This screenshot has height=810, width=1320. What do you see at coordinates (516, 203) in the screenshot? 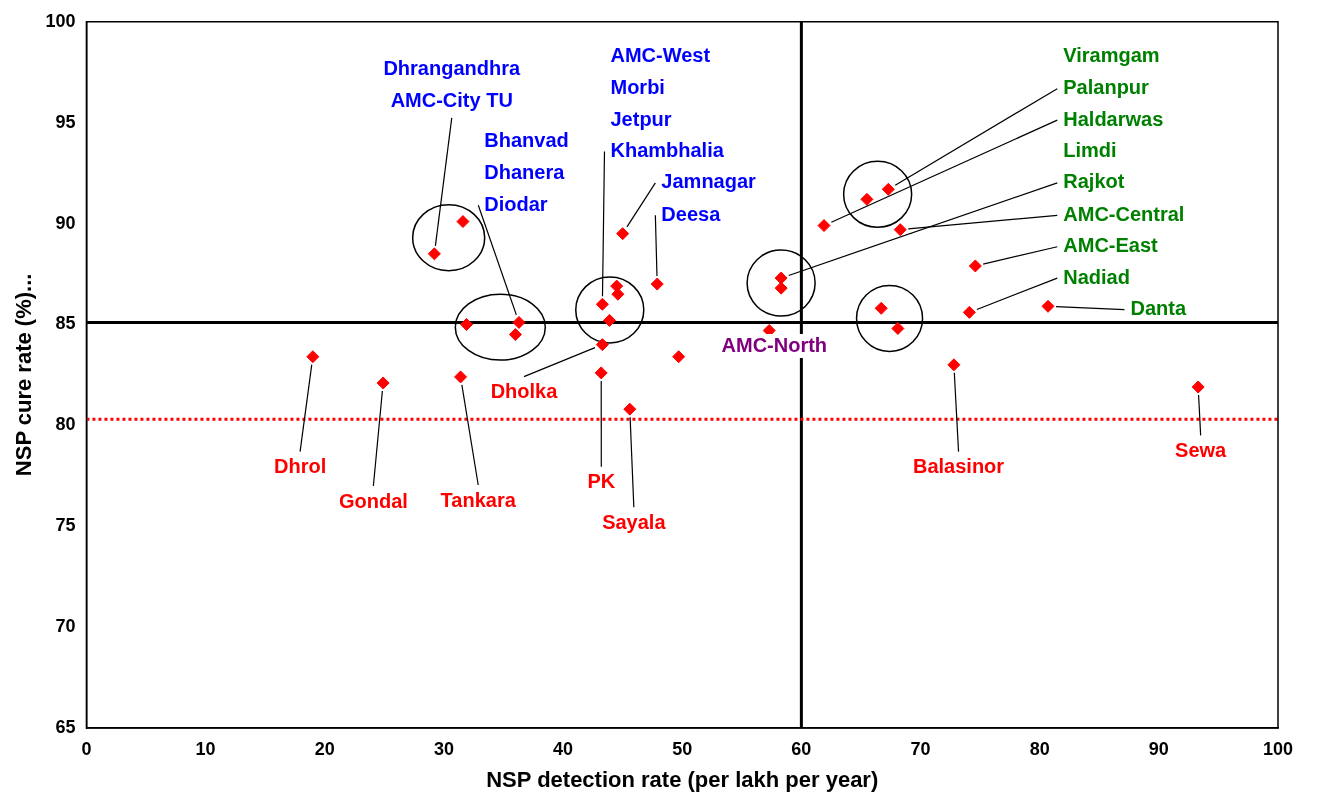
I see `annotation: Diodar` at bounding box center [516, 203].